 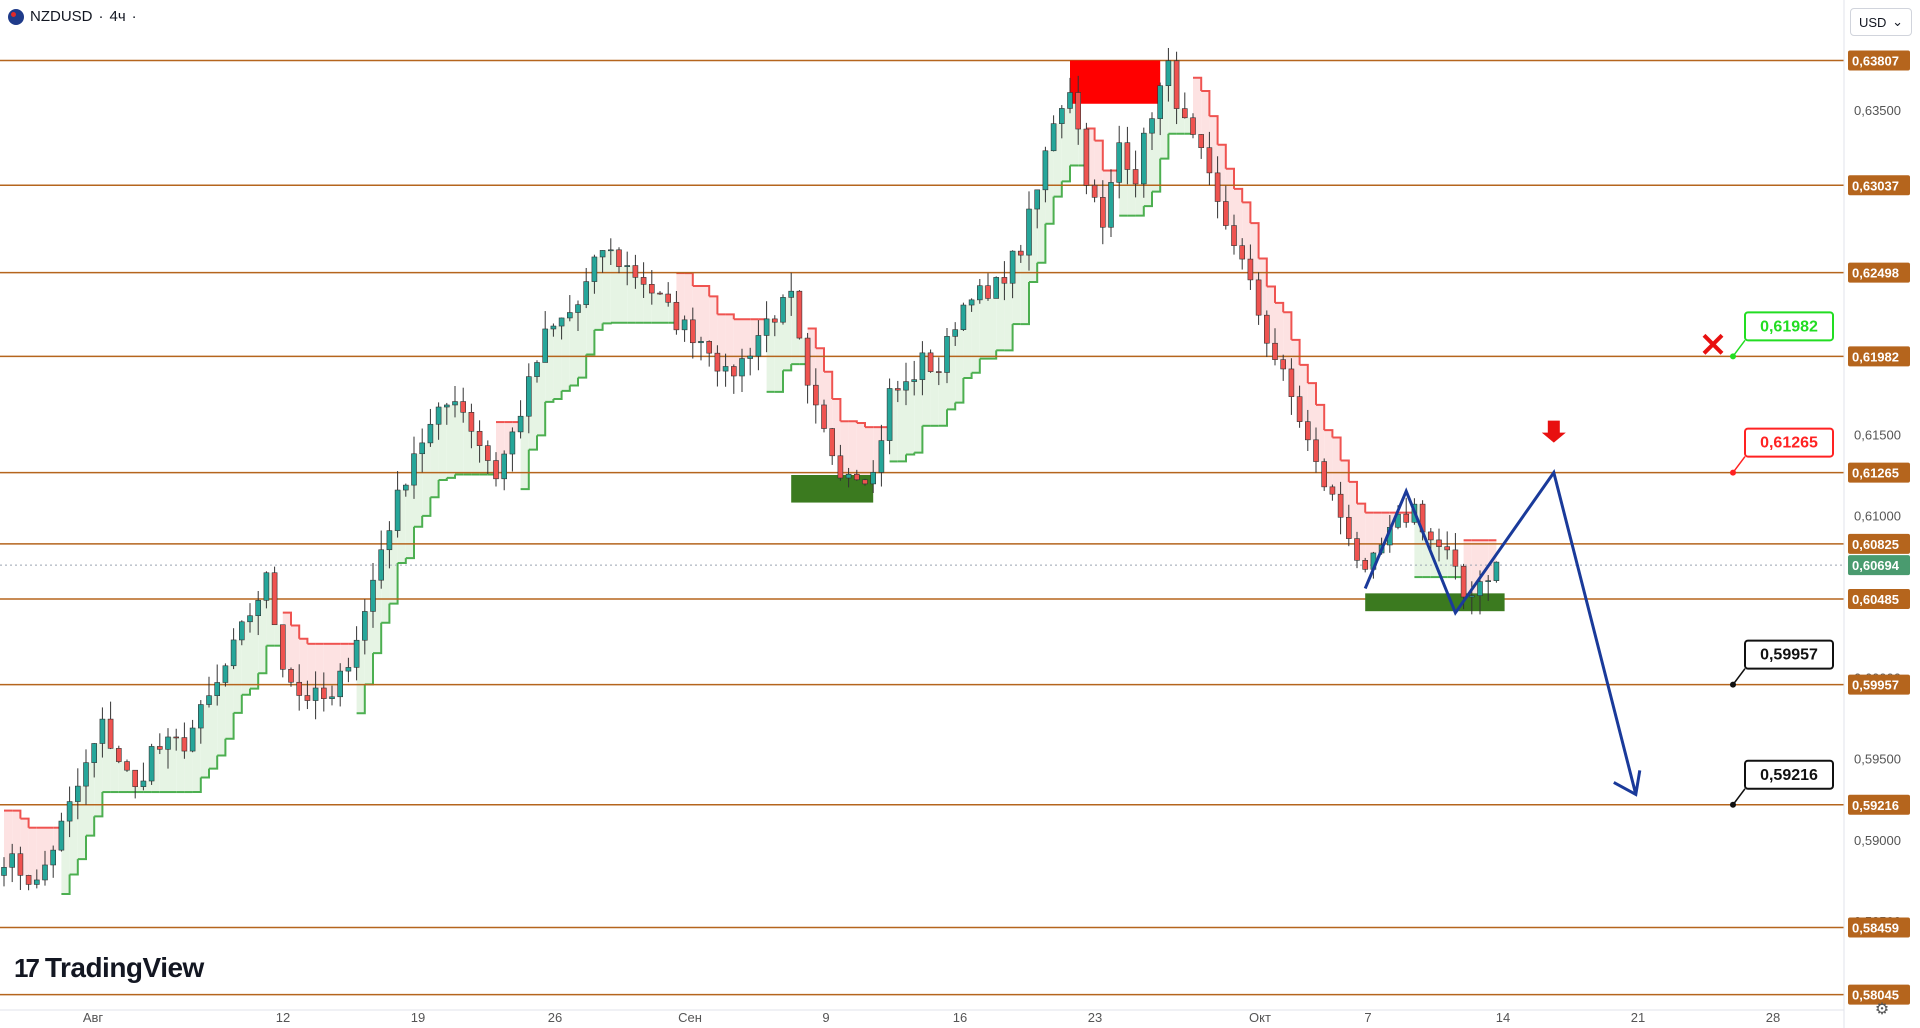 I want to click on gear-icon: ⚙, so click(x=1882, y=1009).